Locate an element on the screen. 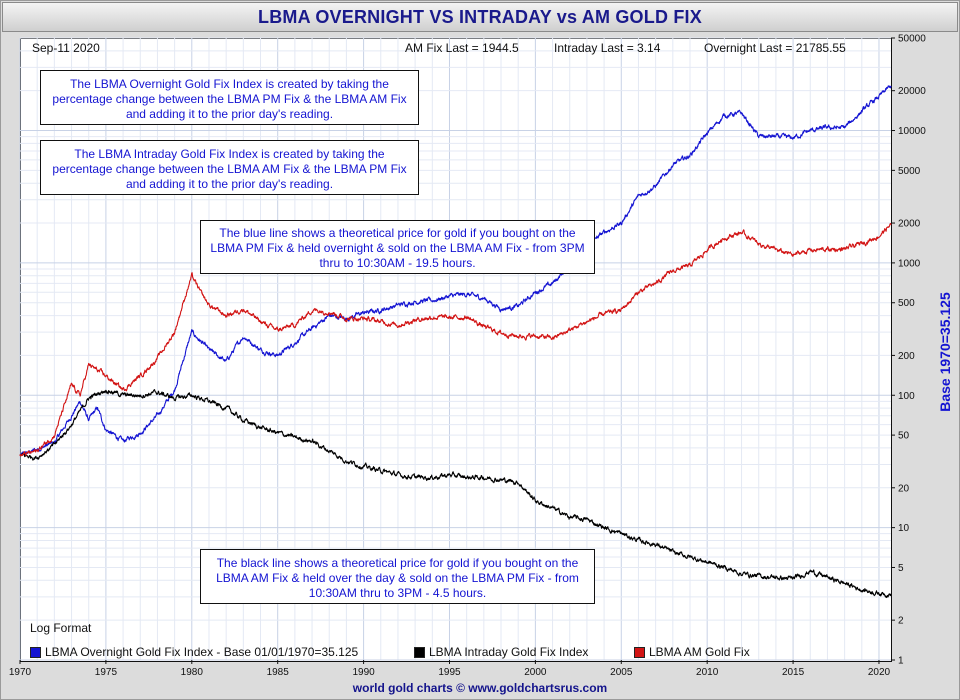 Image resolution: width=960 pixels, height=700 pixels. x-tick-label: 1990 is located at coordinates (363, 672).